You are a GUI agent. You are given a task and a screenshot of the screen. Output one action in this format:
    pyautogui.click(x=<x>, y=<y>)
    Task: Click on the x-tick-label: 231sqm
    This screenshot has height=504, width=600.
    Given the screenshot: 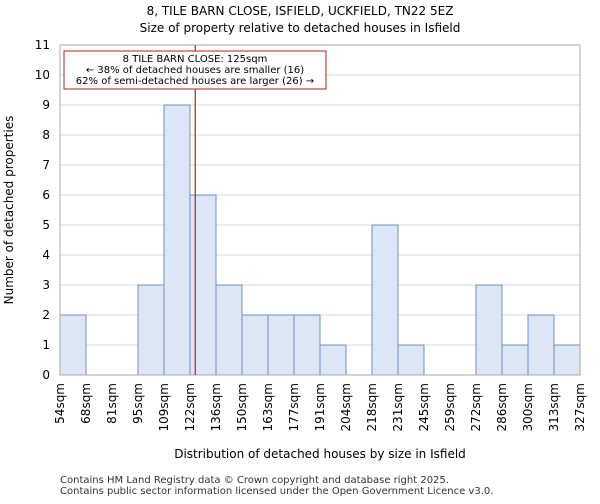 What is the action you would take?
    pyautogui.click(x=398, y=407)
    